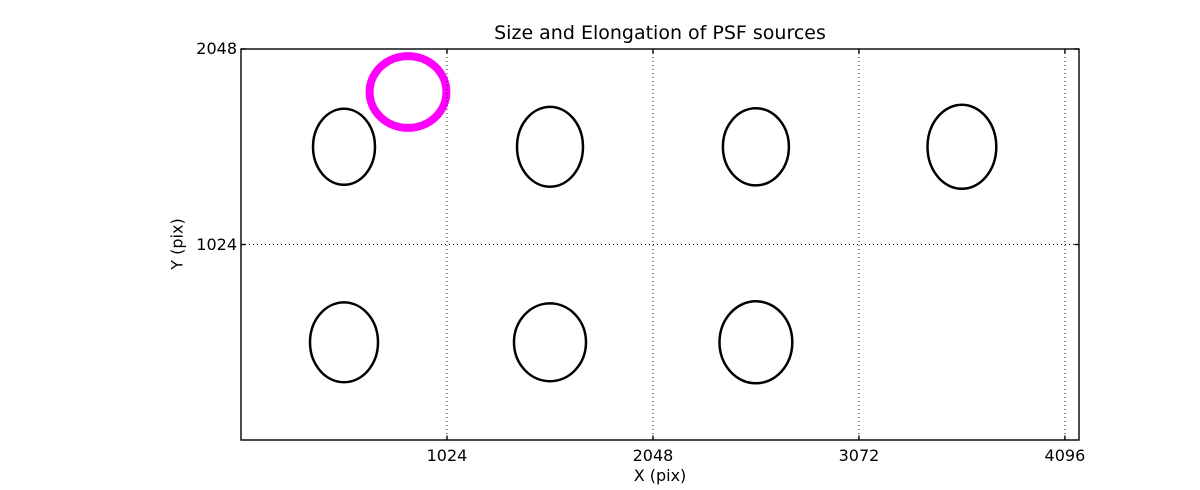 The height and width of the screenshot is (490, 1200). Describe the element at coordinates (216, 48) in the screenshot. I see `y-tick-label-2048: 2048` at that location.